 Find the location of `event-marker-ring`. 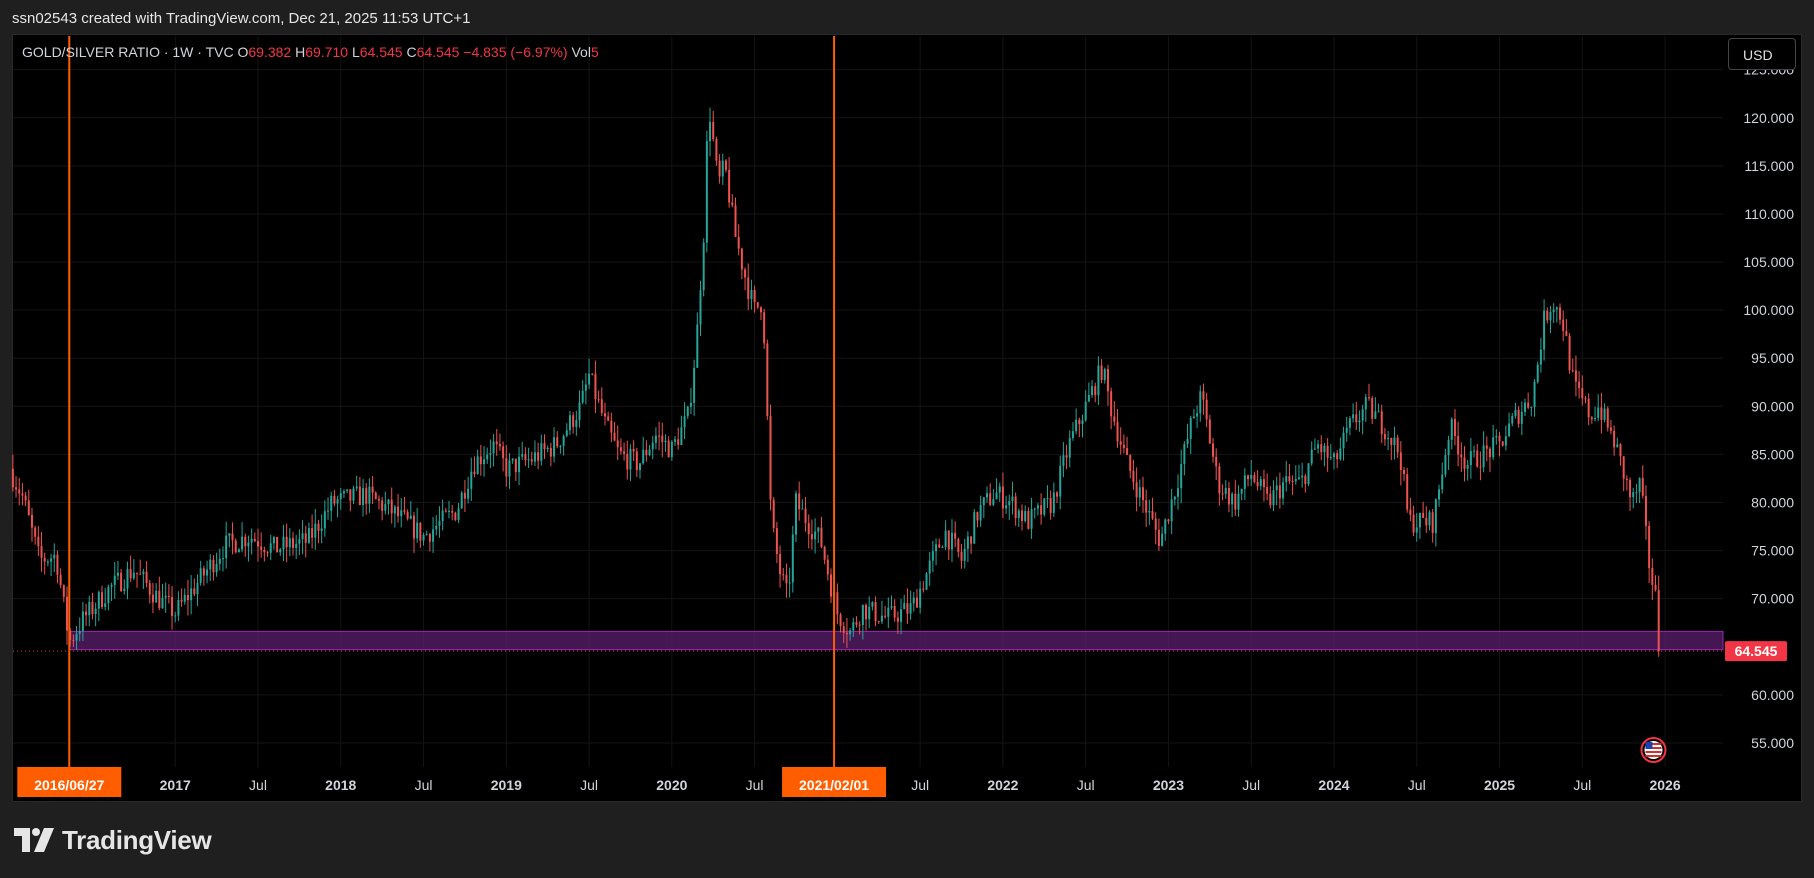

event-marker-ring is located at coordinates (1653, 750).